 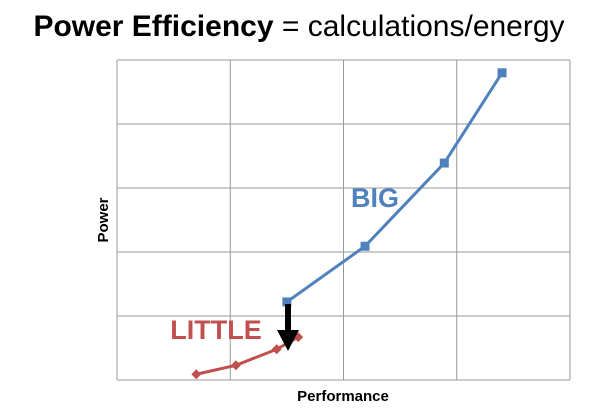 What do you see at coordinates (153, 26) in the screenshot?
I see `title-bold: Power Efficiency` at bounding box center [153, 26].